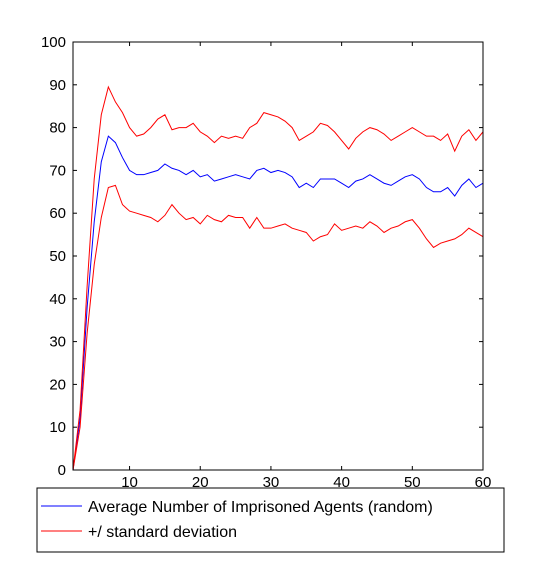  What do you see at coordinates (57, 85) in the screenshot?
I see `y-tick-label: 90` at bounding box center [57, 85].